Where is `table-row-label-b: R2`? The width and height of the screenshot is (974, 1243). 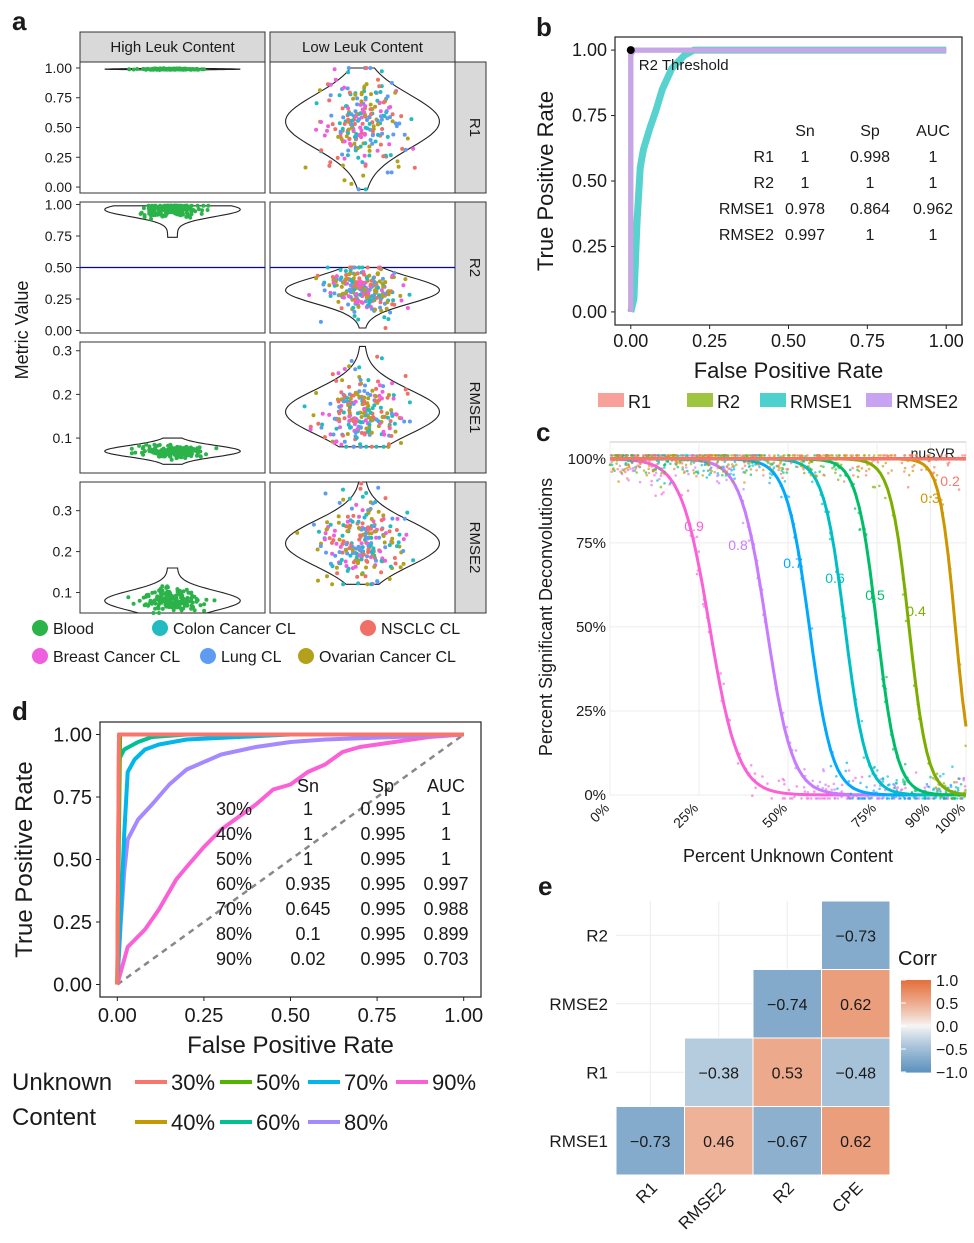
table-row-label-b: R2 is located at coordinates (764, 183).